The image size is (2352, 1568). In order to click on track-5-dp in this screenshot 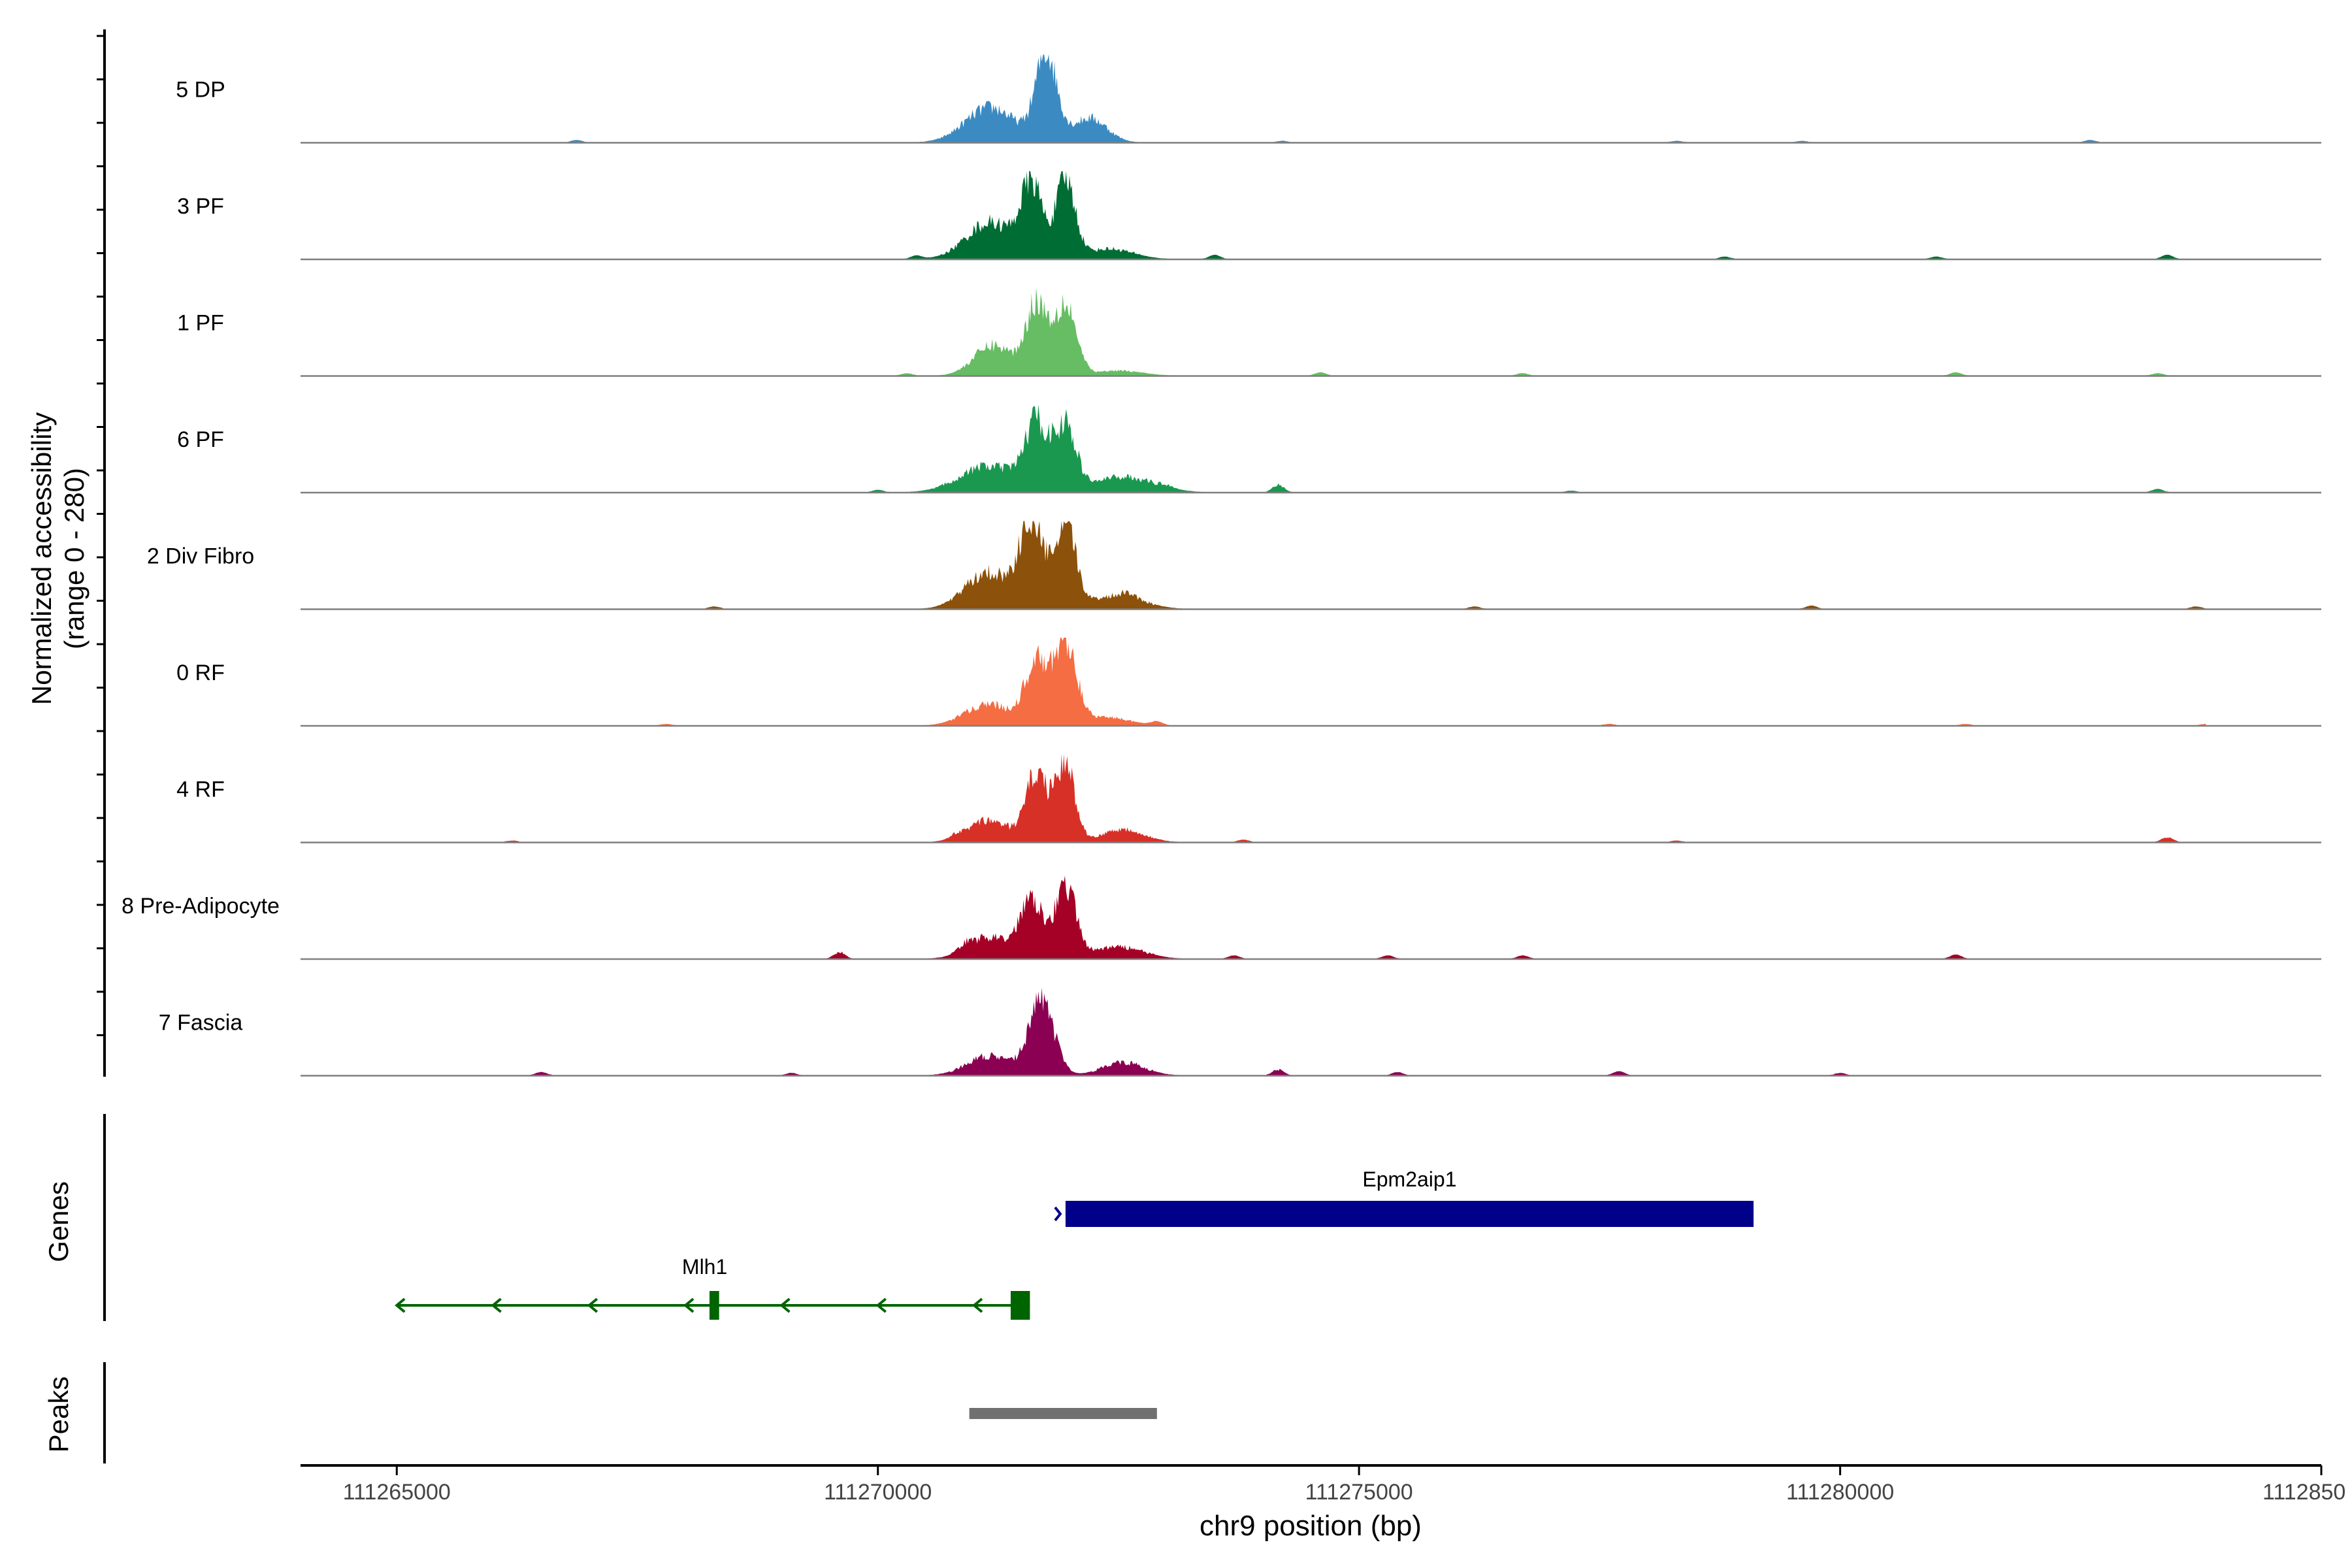, I will do `click(1311, 99)`.